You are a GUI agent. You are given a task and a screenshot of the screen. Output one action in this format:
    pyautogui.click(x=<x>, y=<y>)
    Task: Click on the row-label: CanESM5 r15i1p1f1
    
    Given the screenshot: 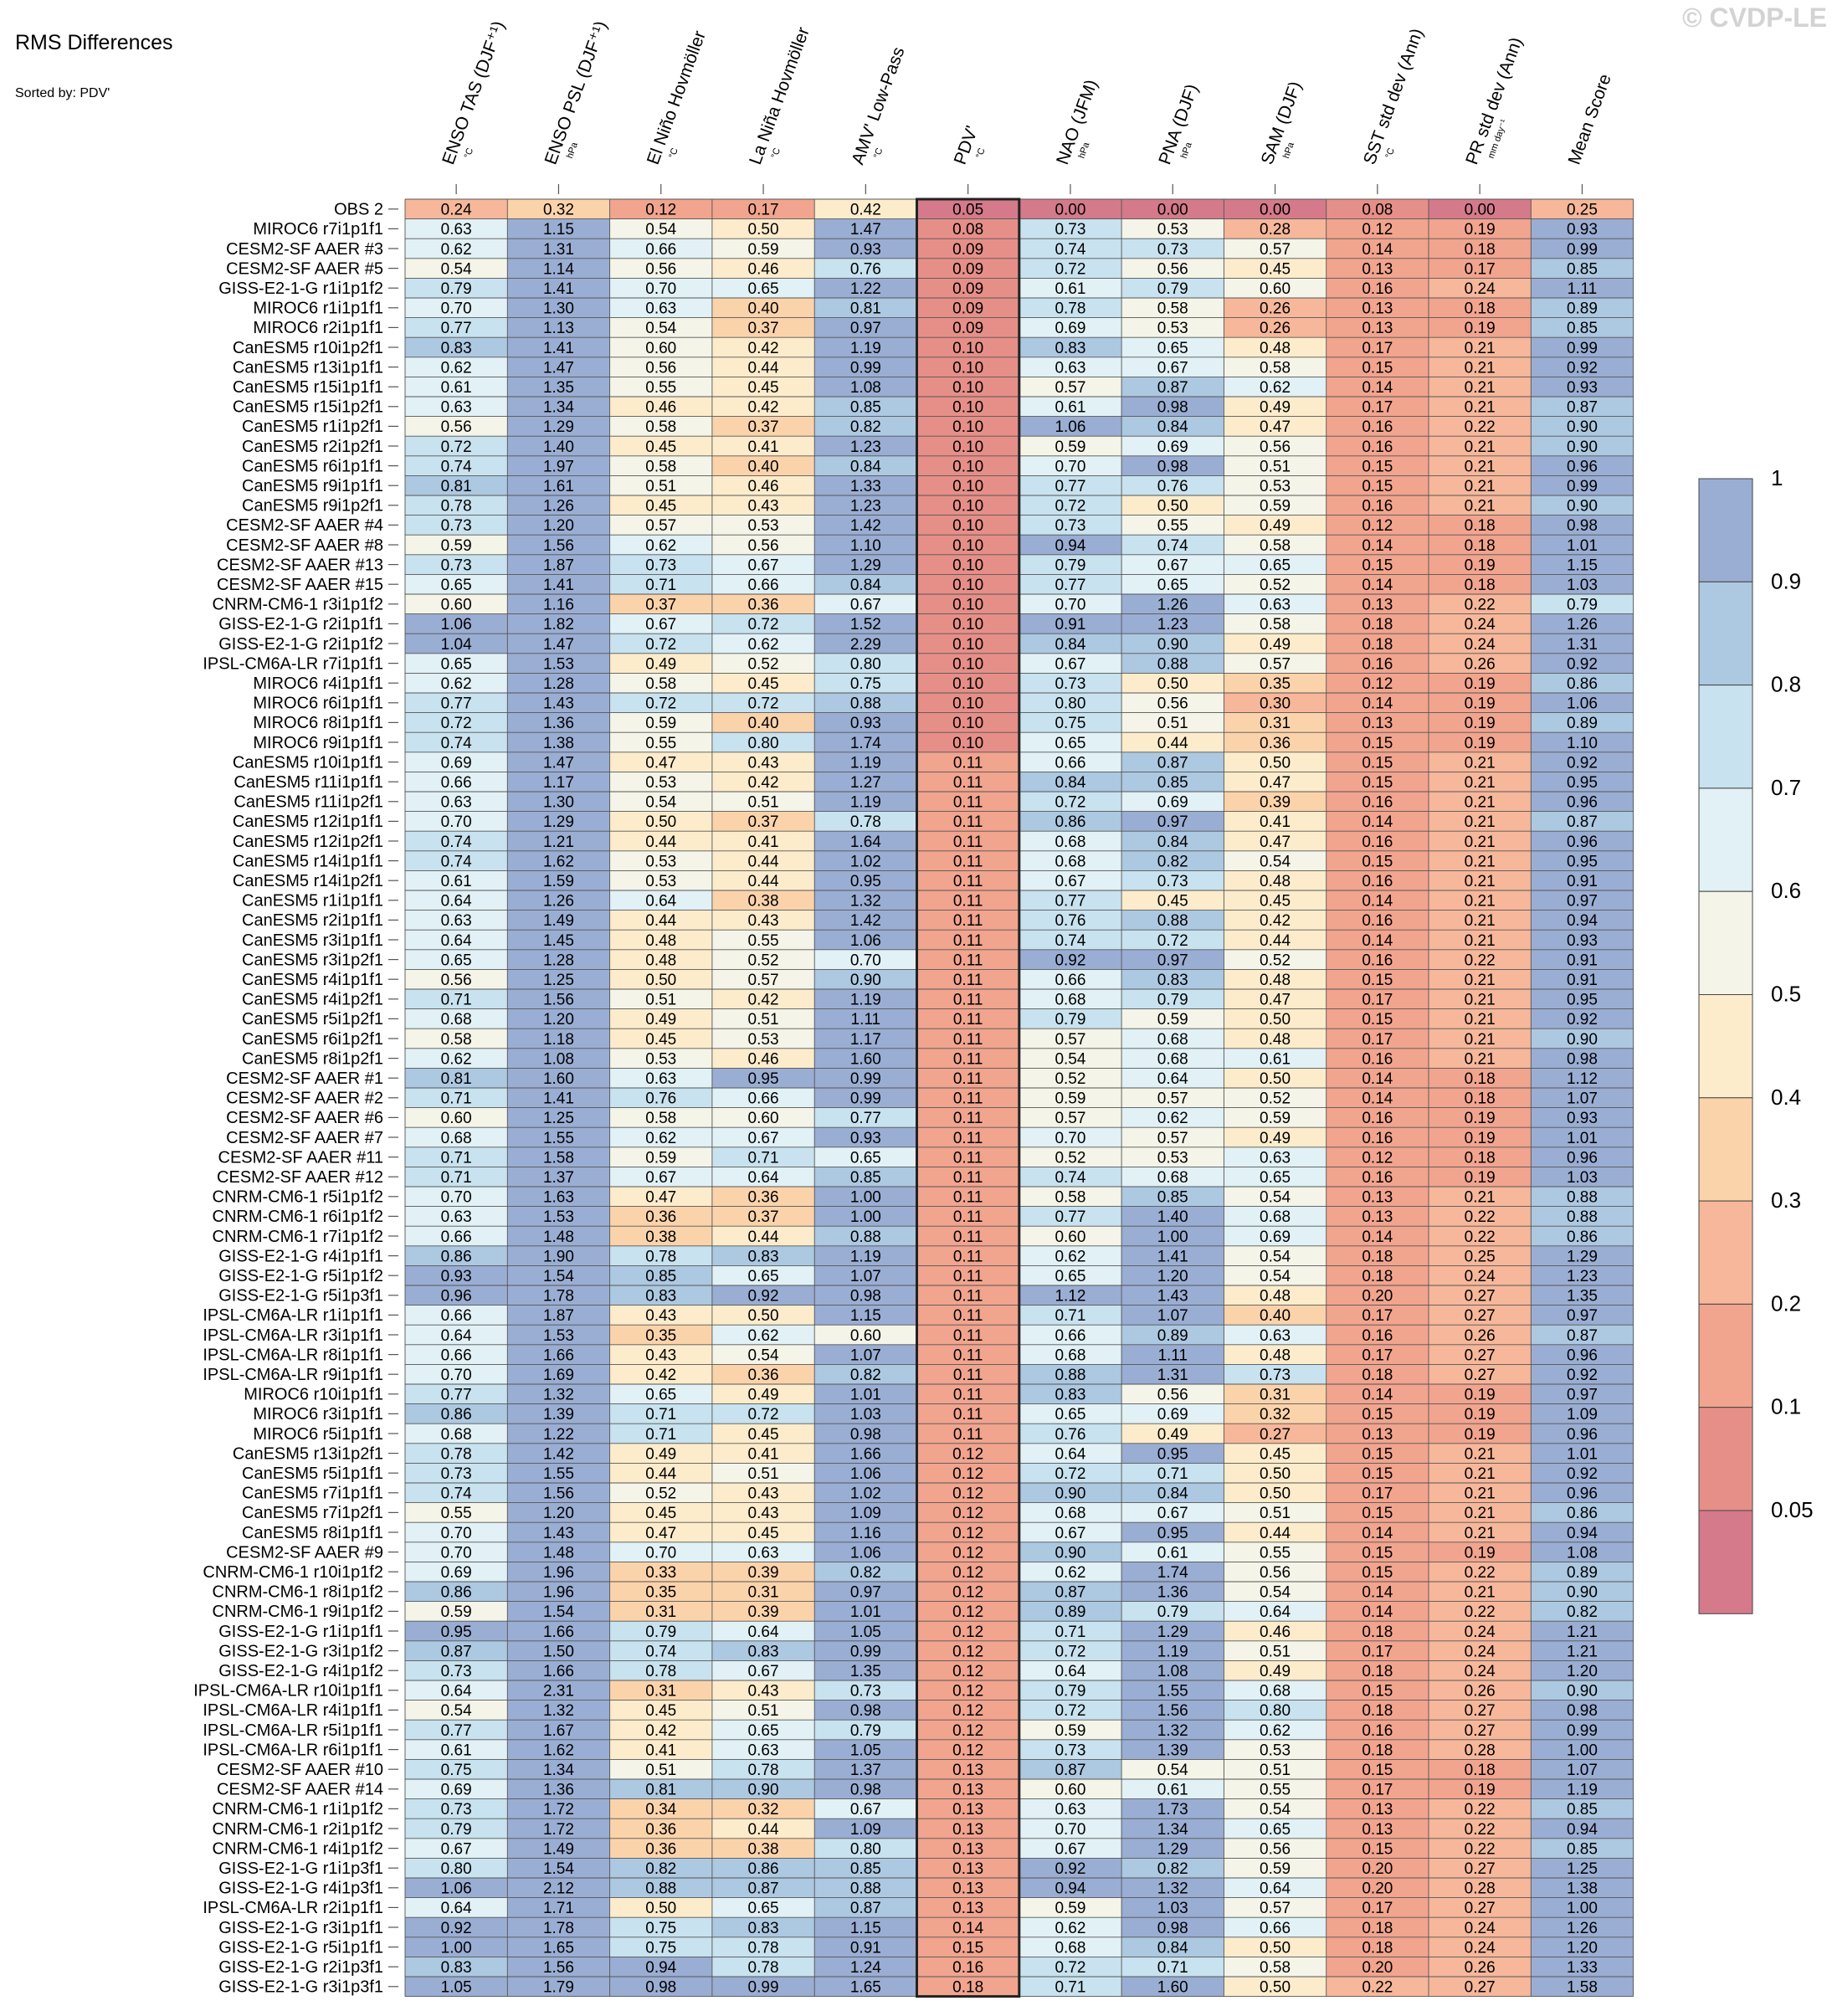 What is the action you would take?
    pyautogui.click(x=308, y=388)
    